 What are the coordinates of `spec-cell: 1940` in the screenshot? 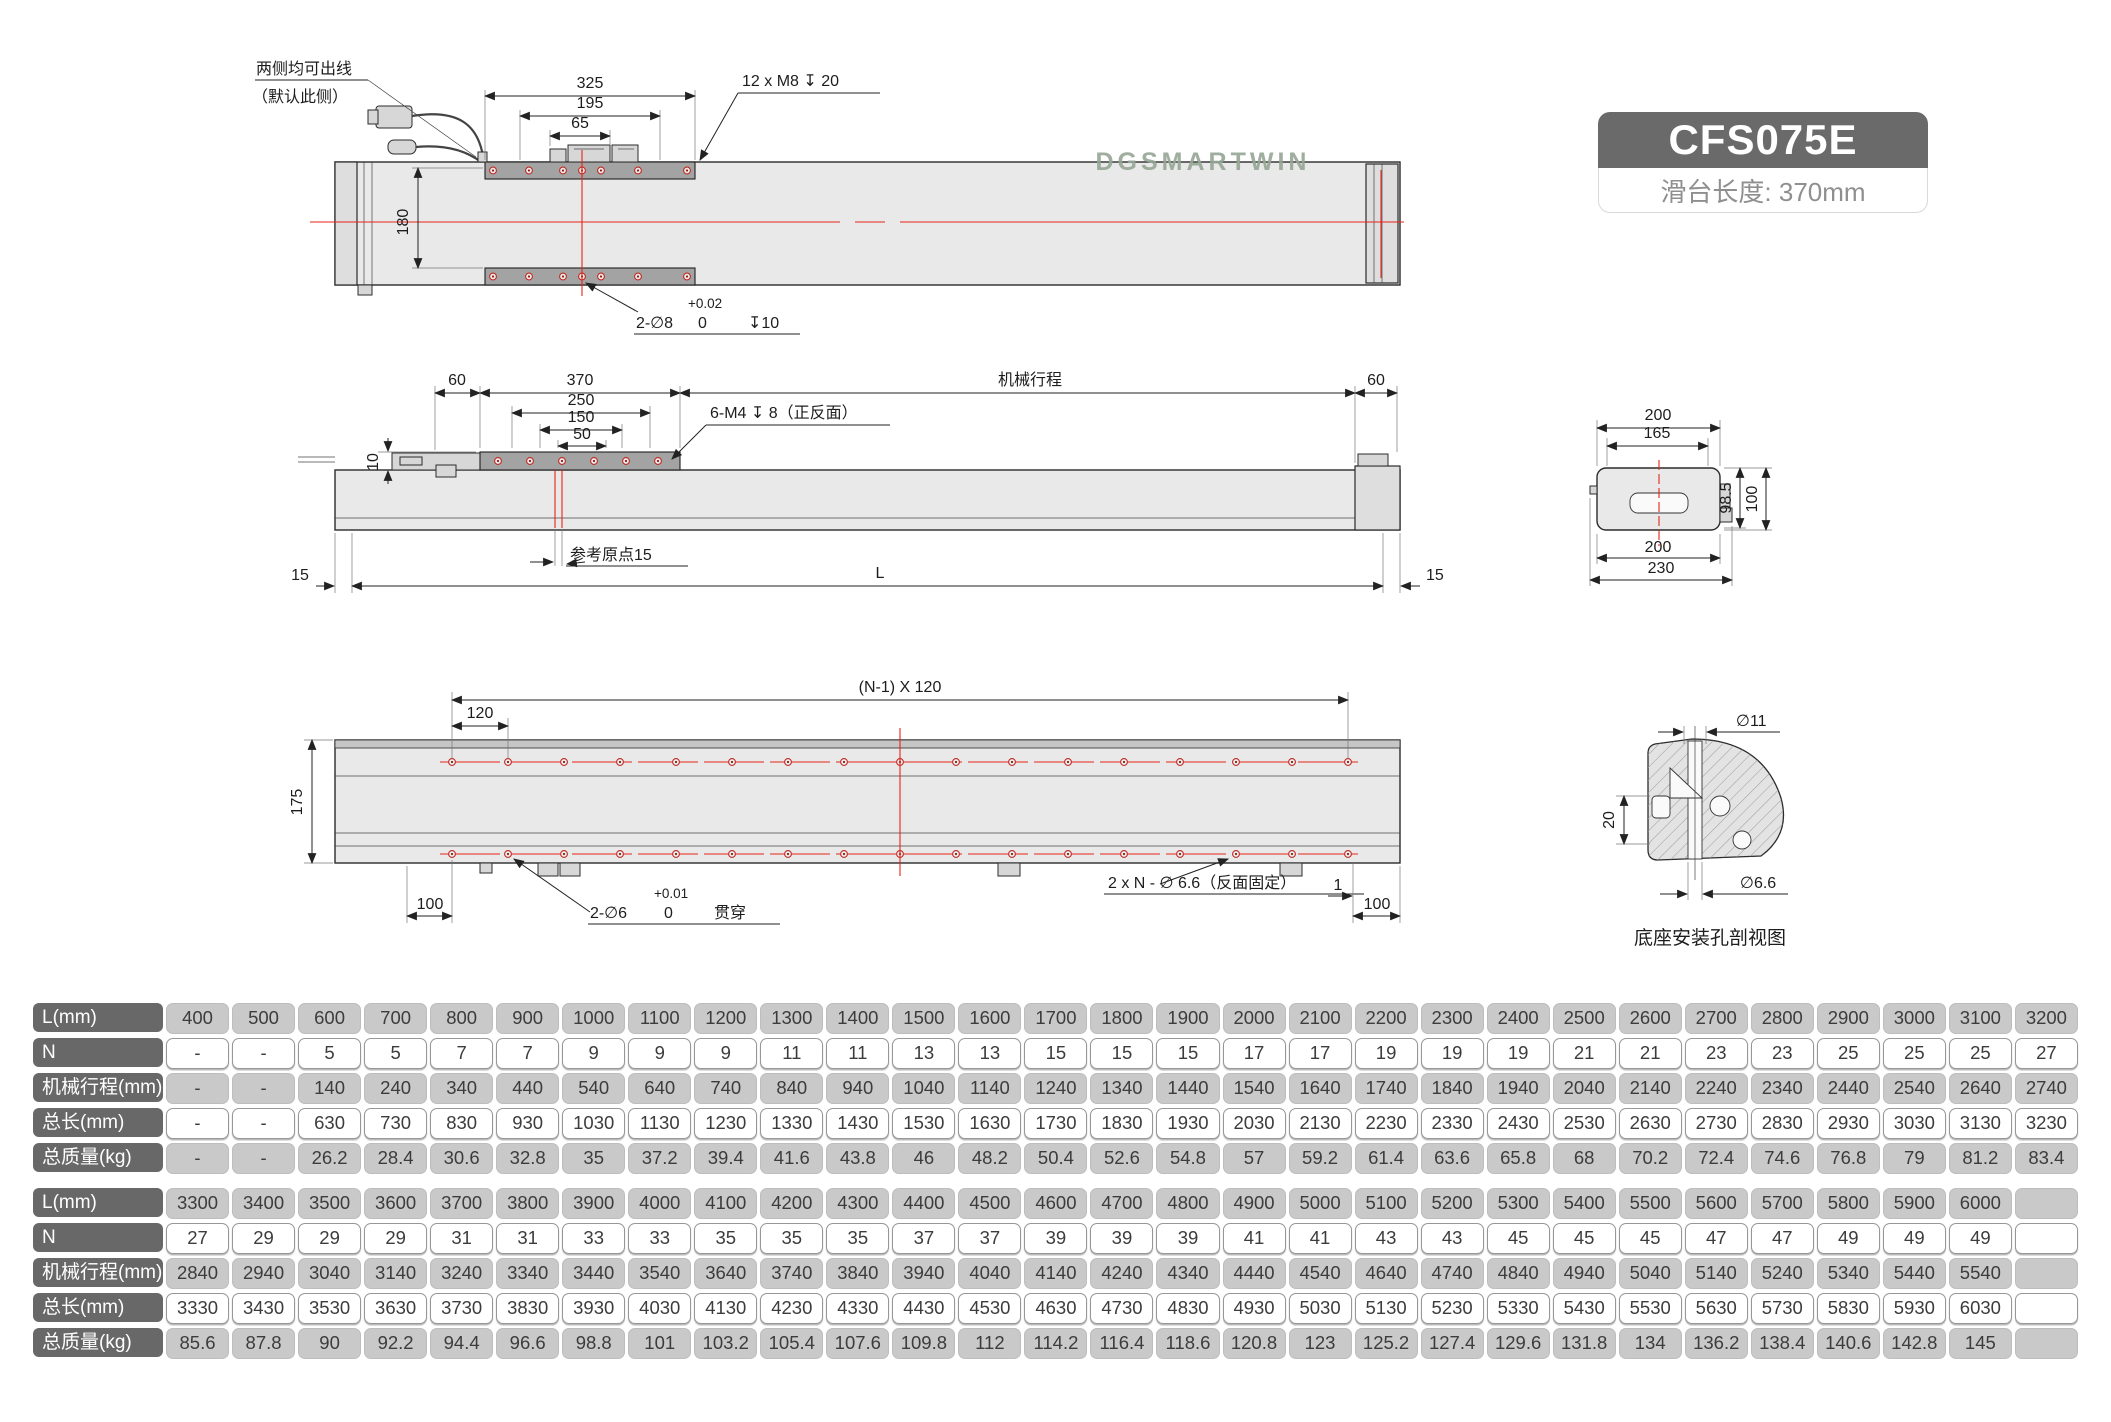 It's located at (1518, 1088).